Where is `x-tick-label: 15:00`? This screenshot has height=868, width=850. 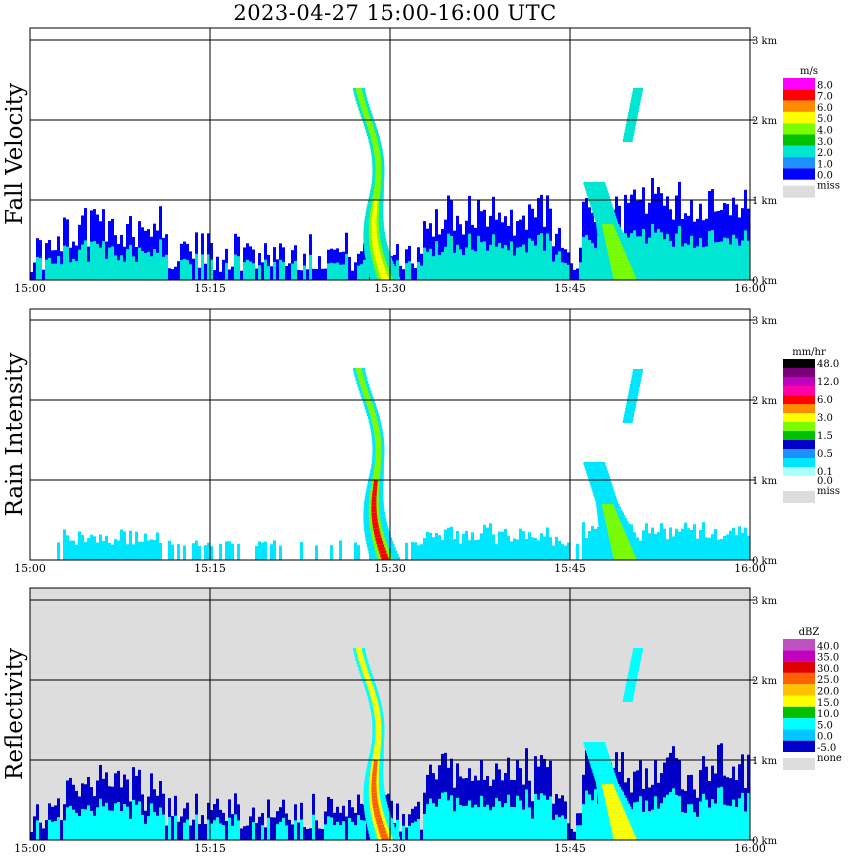
x-tick-label: 15:00 is located at coordinates (30, 568).